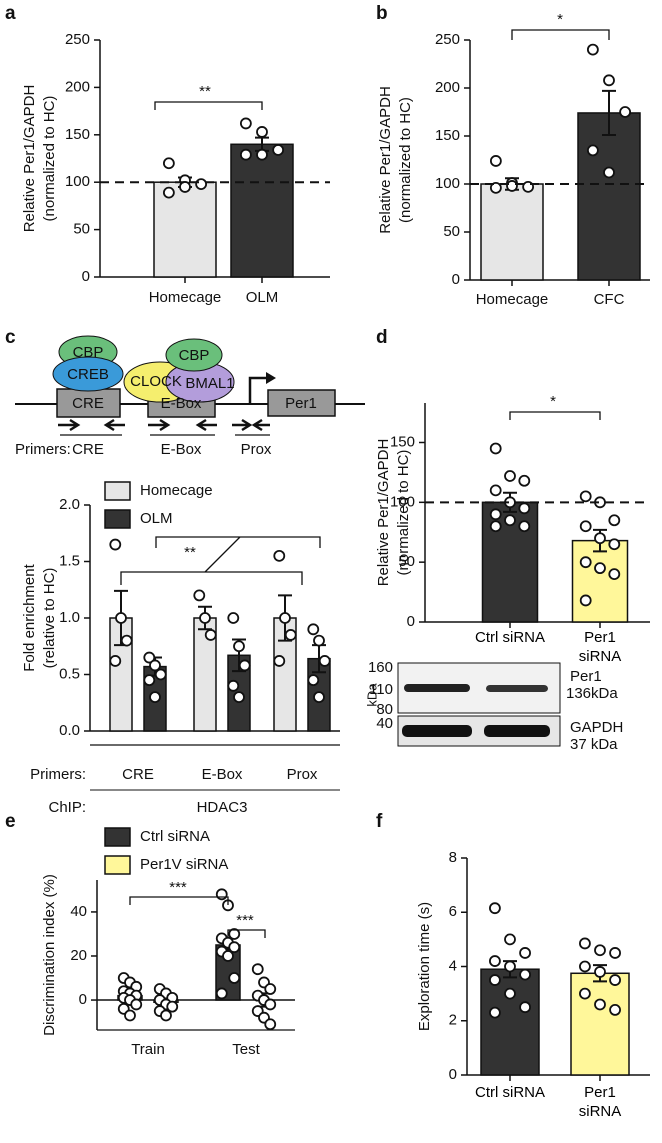 The image size is (662, 1143). I want to click on y-tick-label: 40, so click(78, 911).